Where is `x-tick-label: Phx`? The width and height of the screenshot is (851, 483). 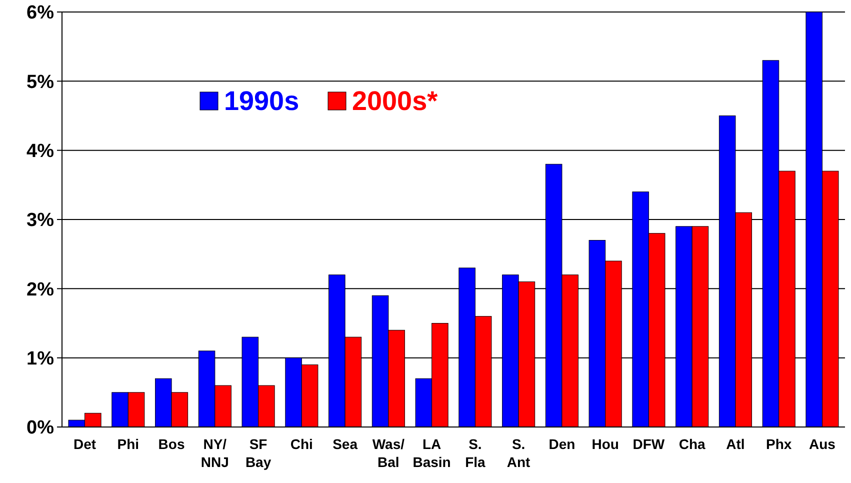 x-tick-label: Phx is located at coordinates (779, 444).